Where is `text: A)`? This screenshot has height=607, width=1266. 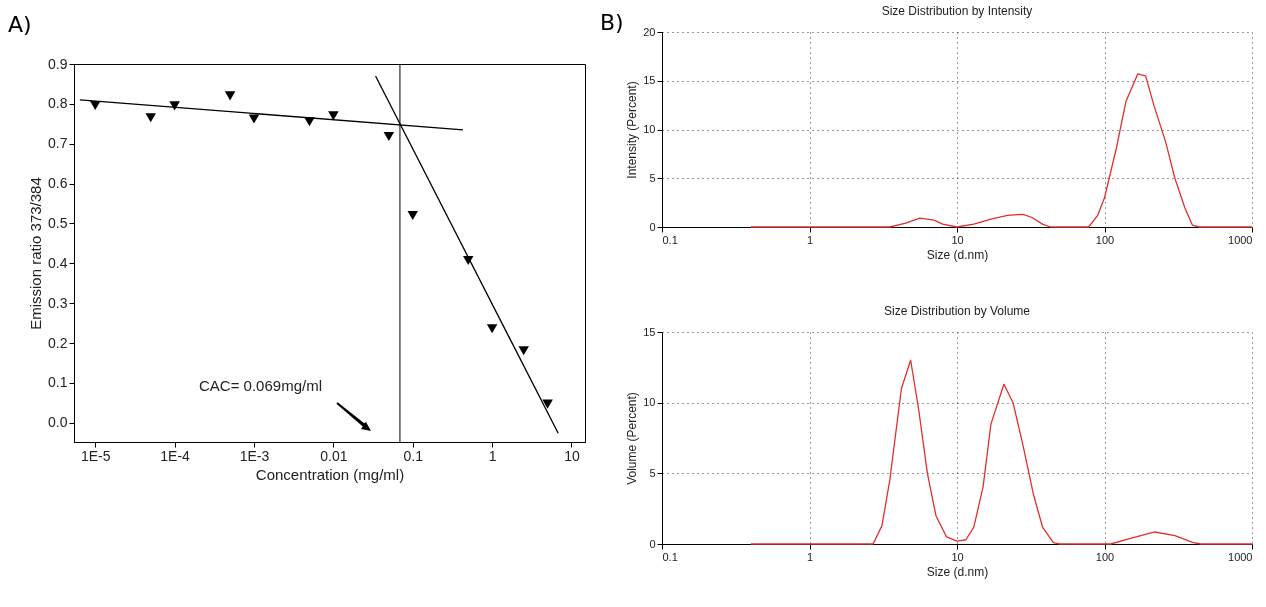
text: A) is located at coordinates (20, 24).